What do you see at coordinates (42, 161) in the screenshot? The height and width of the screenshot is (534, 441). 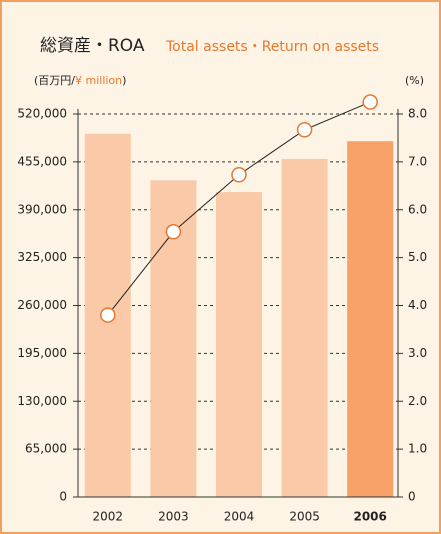 I see `y-tick-label: 455,000` at bounding box center [42, 161].